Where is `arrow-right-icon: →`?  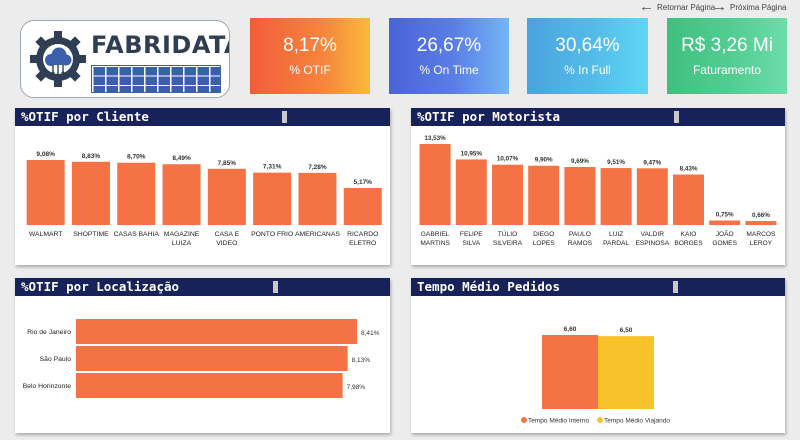
arrow-right-icon: → is located at coordinates (719, 7).